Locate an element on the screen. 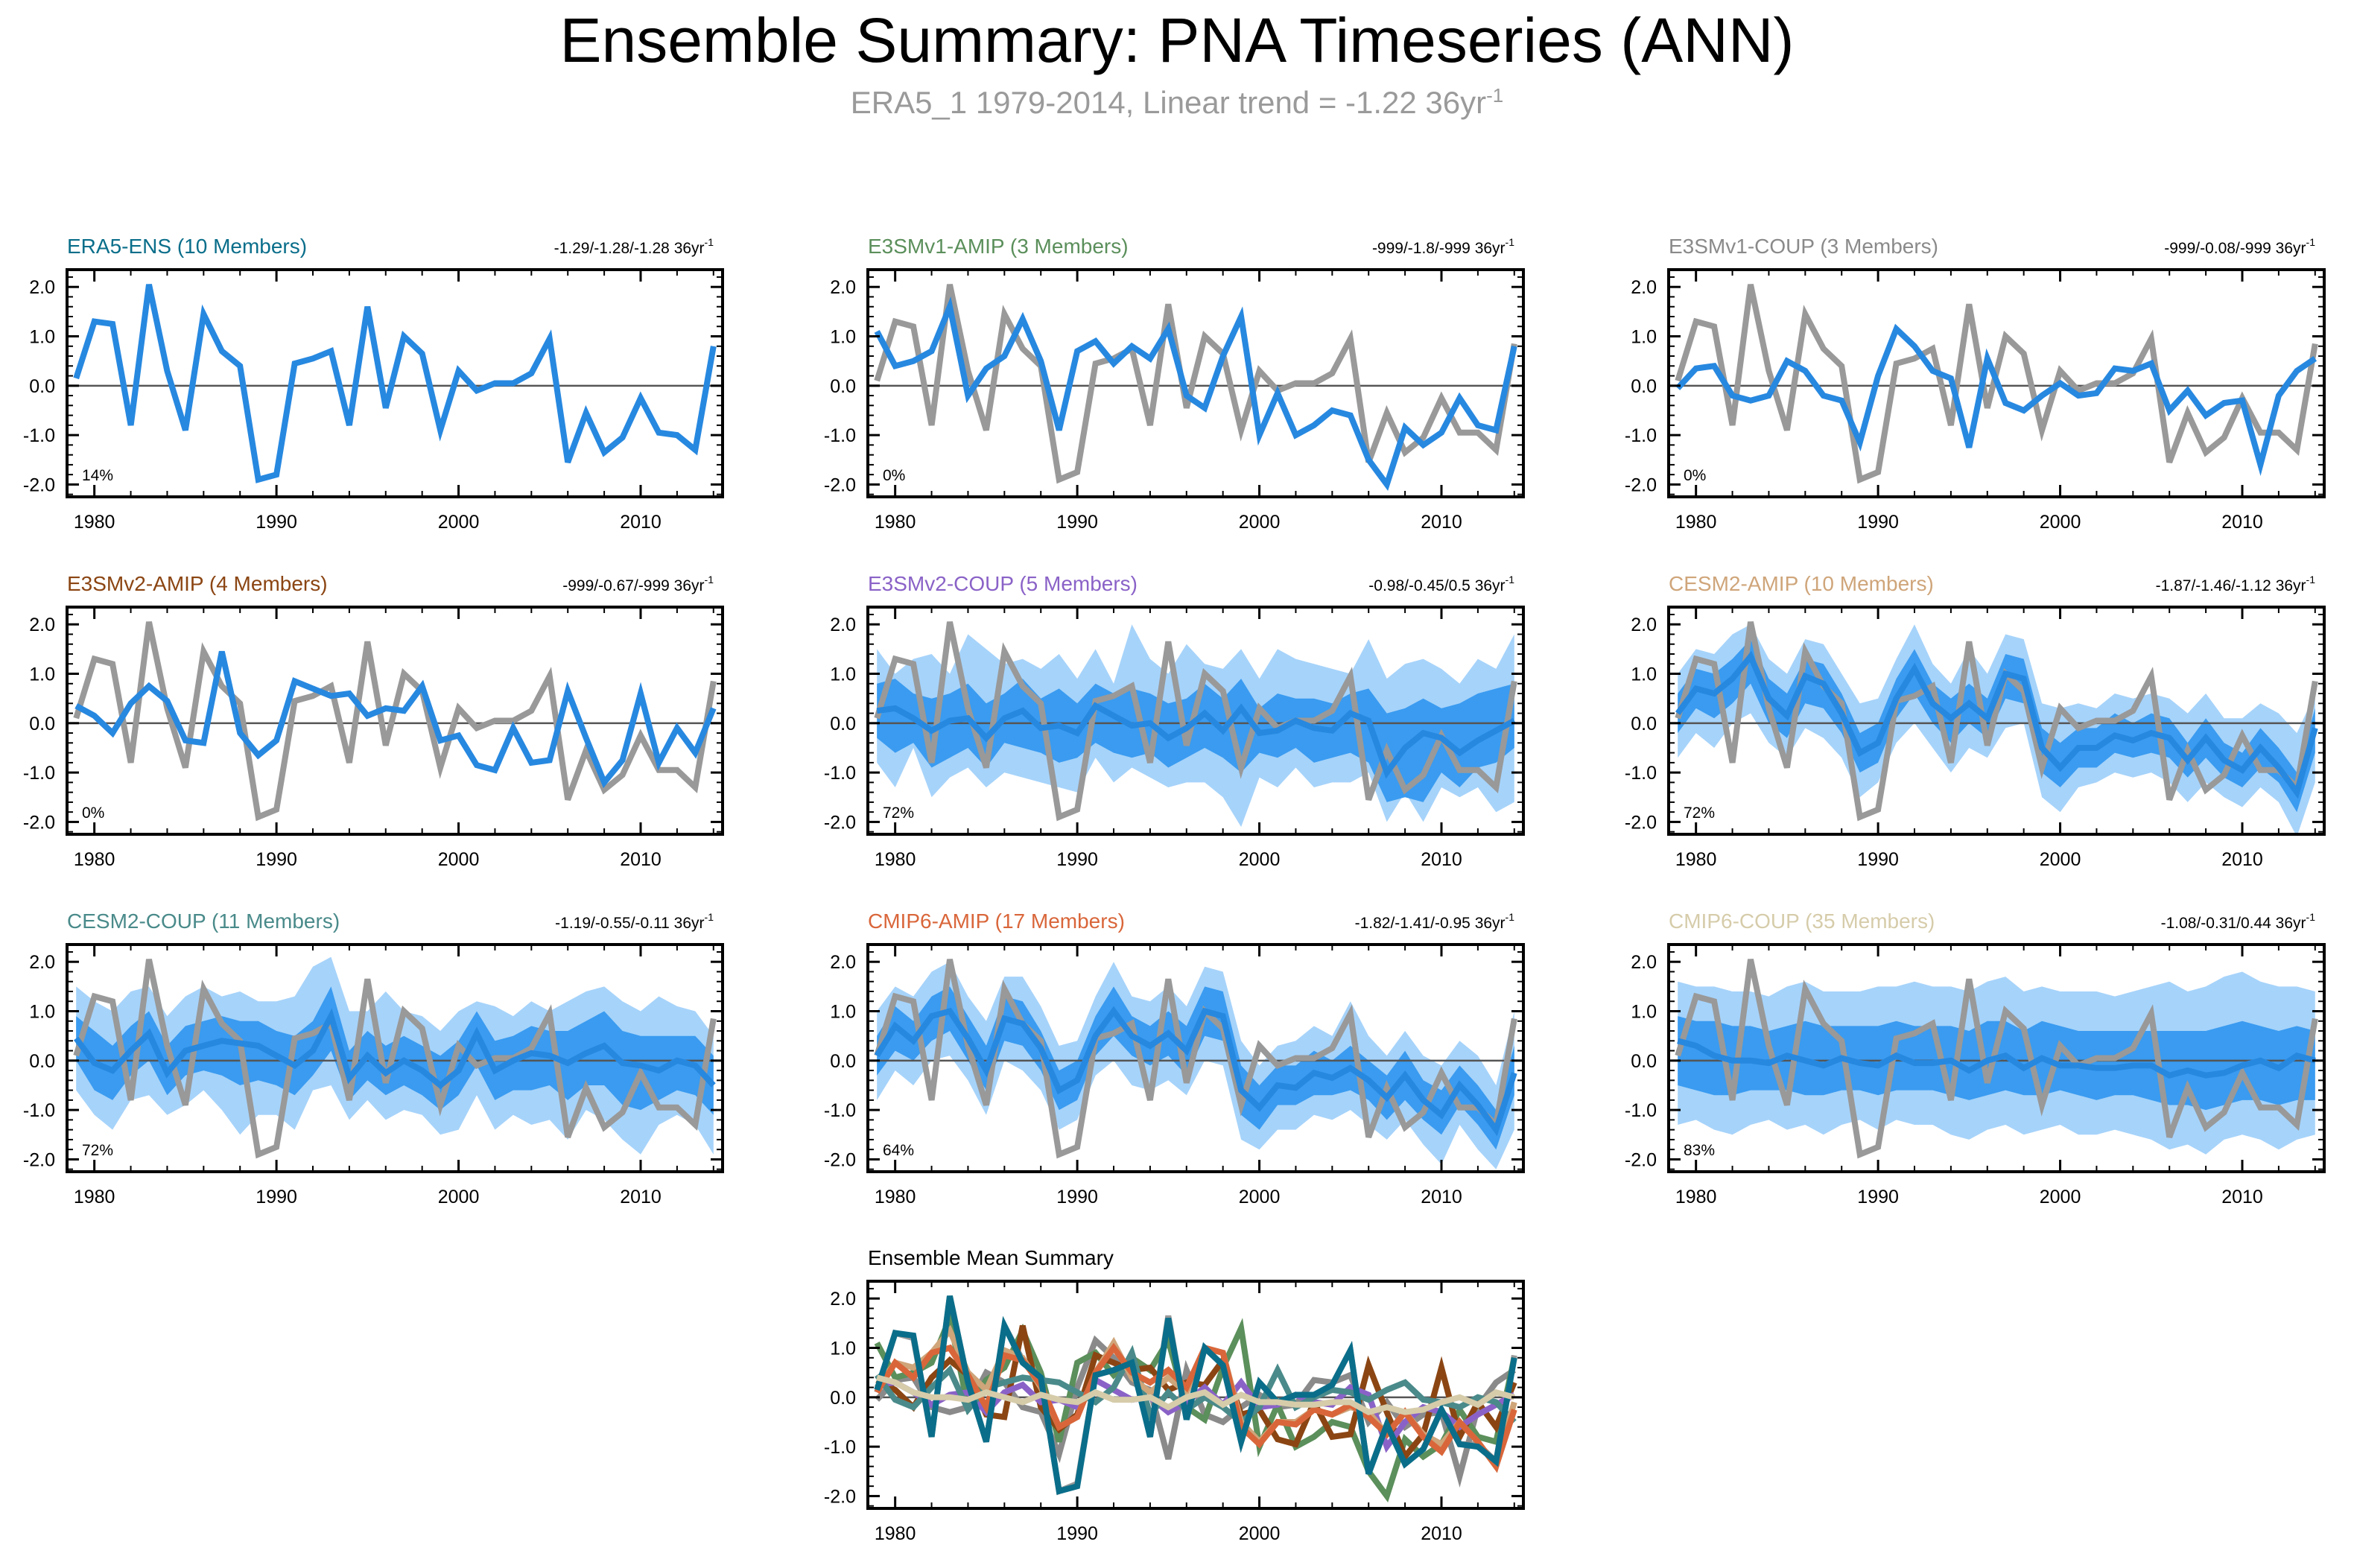  panel-title: E3SMv2-COUP (5 Members) is located at coordinates (1003, 584).